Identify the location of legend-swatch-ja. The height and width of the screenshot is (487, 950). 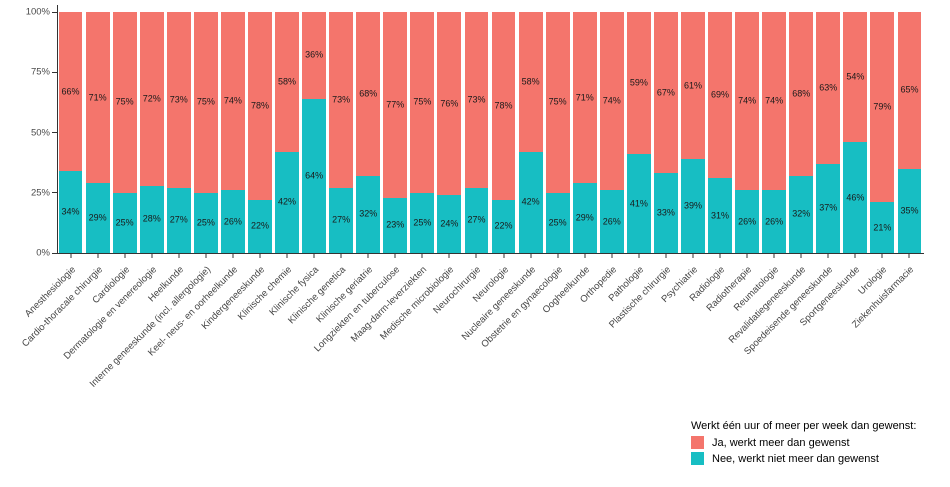
(697, 442).